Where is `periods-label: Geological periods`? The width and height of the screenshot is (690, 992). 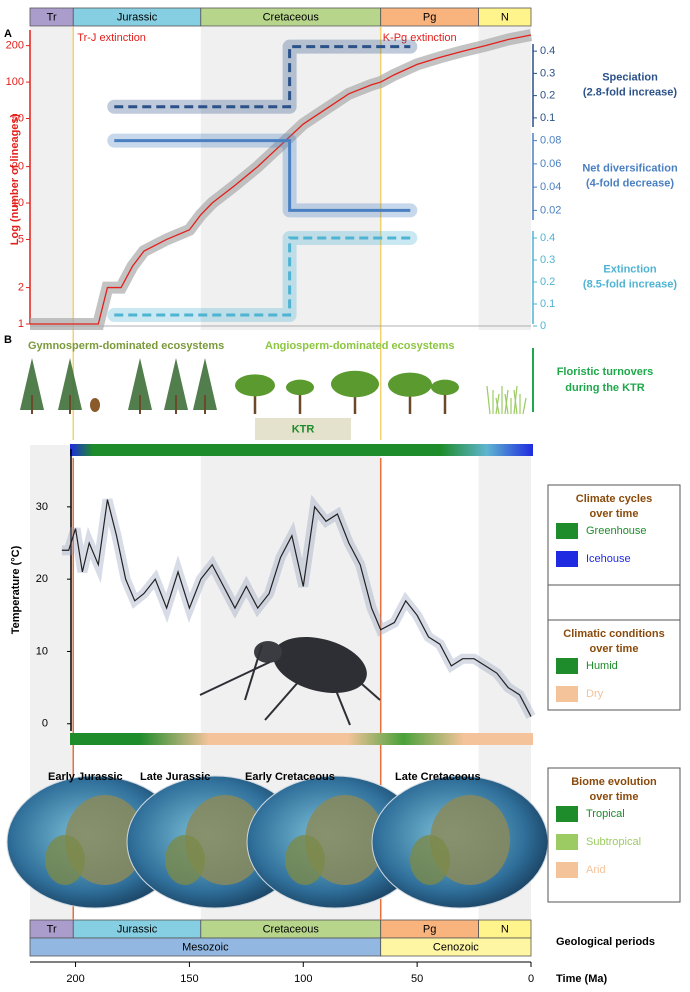 periods-label: Geological periods is located at coordinates (605, 942).